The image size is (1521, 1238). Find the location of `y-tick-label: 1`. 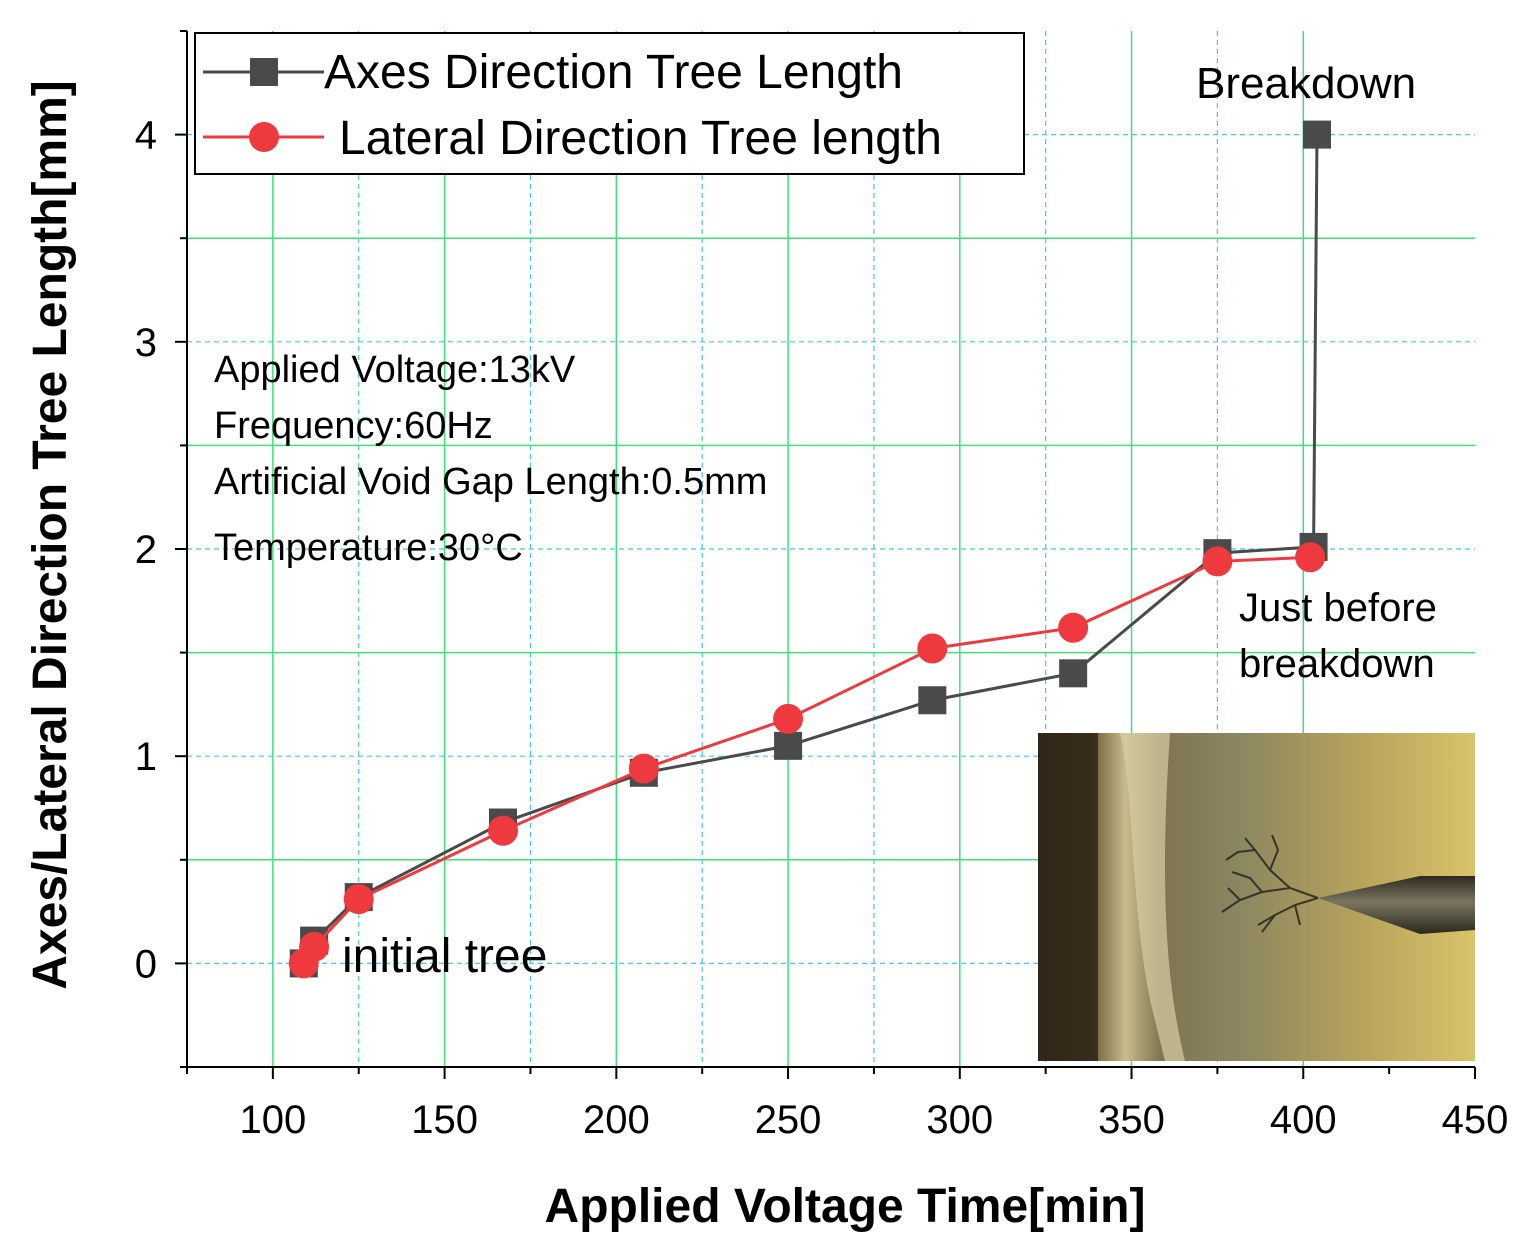

y-tick-label: 1 is located at coordinates (146, 757).